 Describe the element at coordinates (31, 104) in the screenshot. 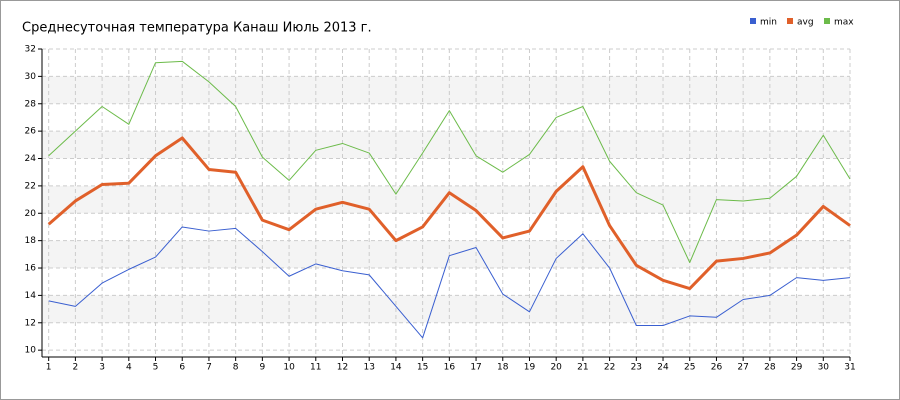

I see `y-tick-label: 28` at that location.